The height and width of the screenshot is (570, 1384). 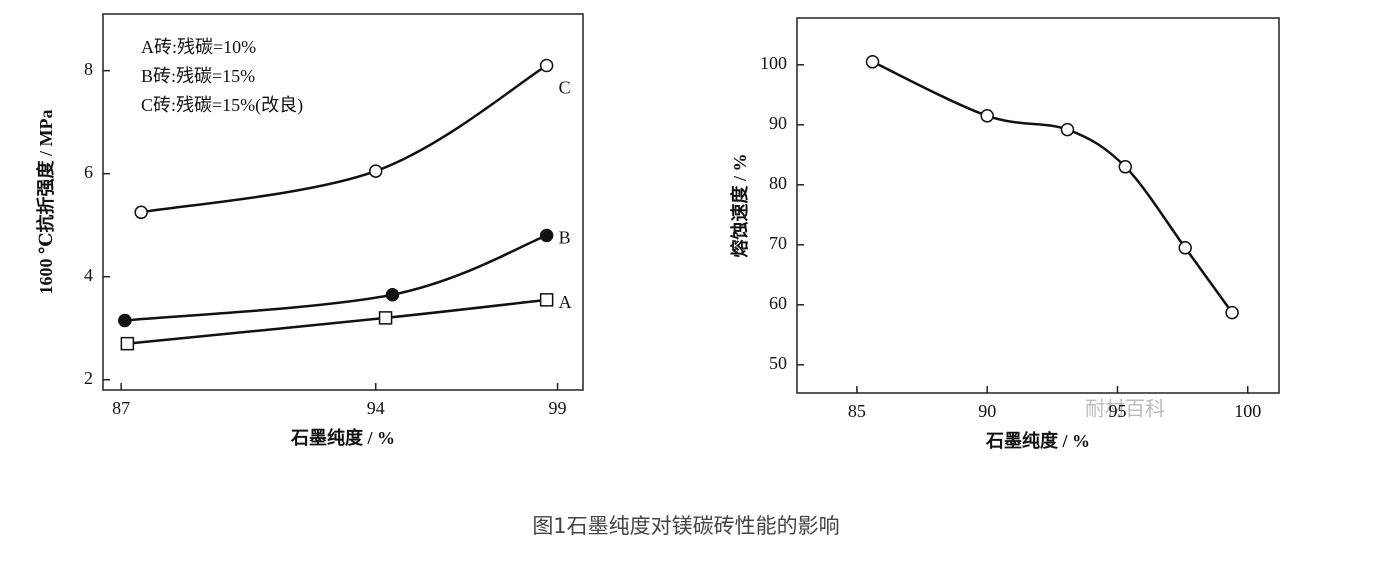 I want to click on x-tick-label: 94, so click(x=376, y=408).